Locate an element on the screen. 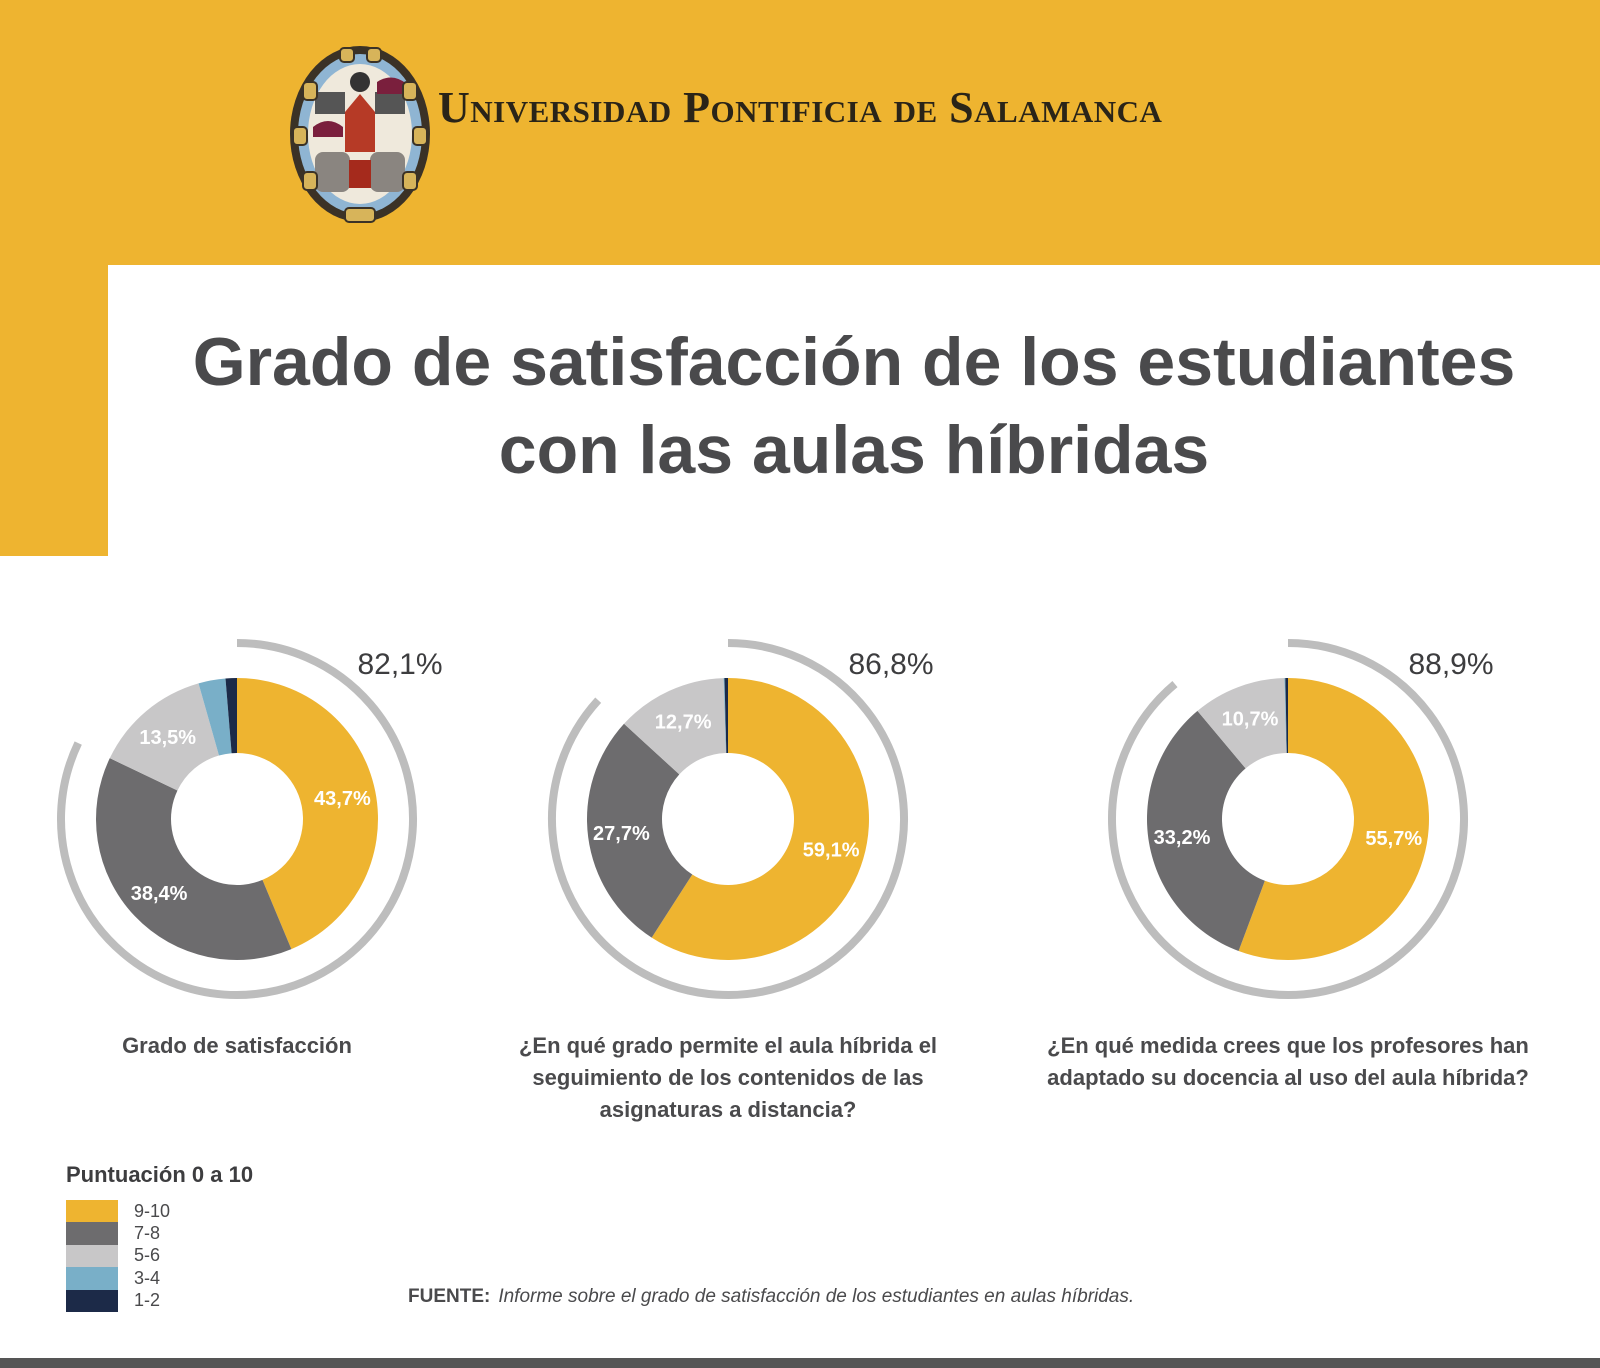  segment-label: 43,7% is located at coordinates (342, 799).